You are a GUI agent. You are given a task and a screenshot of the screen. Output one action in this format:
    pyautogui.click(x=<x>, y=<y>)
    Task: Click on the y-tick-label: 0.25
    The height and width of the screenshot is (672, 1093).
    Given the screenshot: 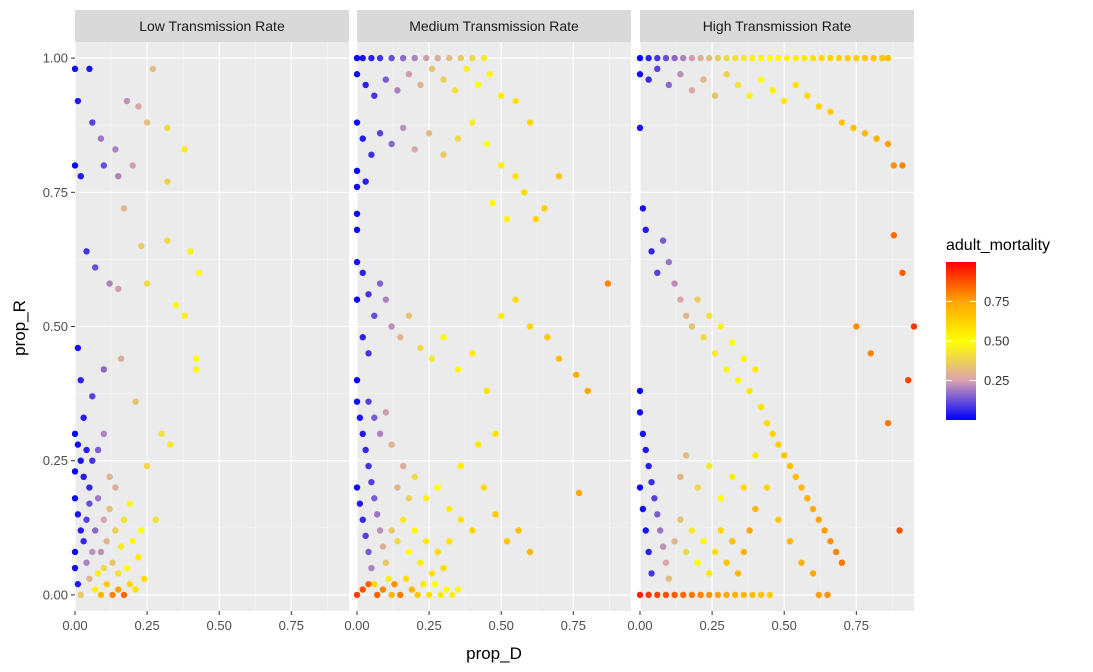 What is the action you would take?
    pyautogui.click(x=55, y=460)
    